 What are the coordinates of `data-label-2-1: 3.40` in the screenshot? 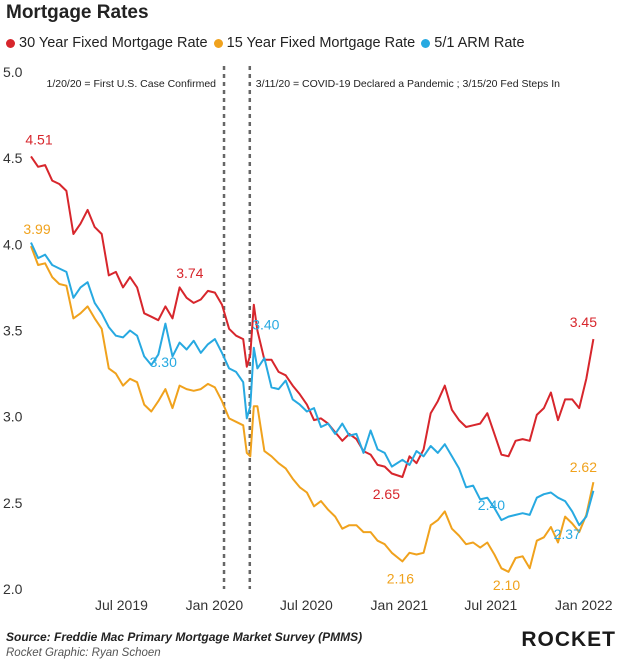 It's located at (265, 325).